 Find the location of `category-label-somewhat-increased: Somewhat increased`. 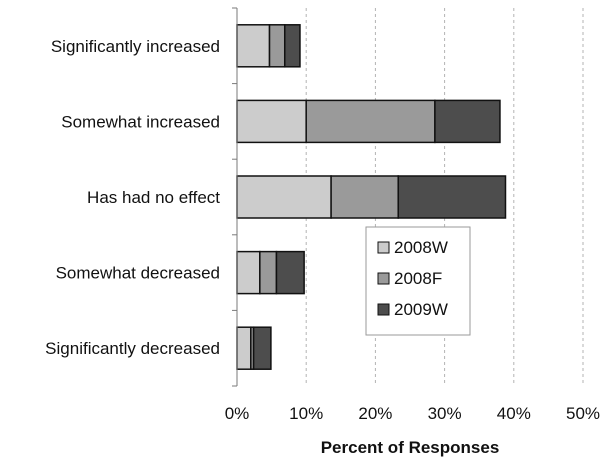

category-label-somewhat-increased: Somewhat increased is located at coordinates (140, 121).